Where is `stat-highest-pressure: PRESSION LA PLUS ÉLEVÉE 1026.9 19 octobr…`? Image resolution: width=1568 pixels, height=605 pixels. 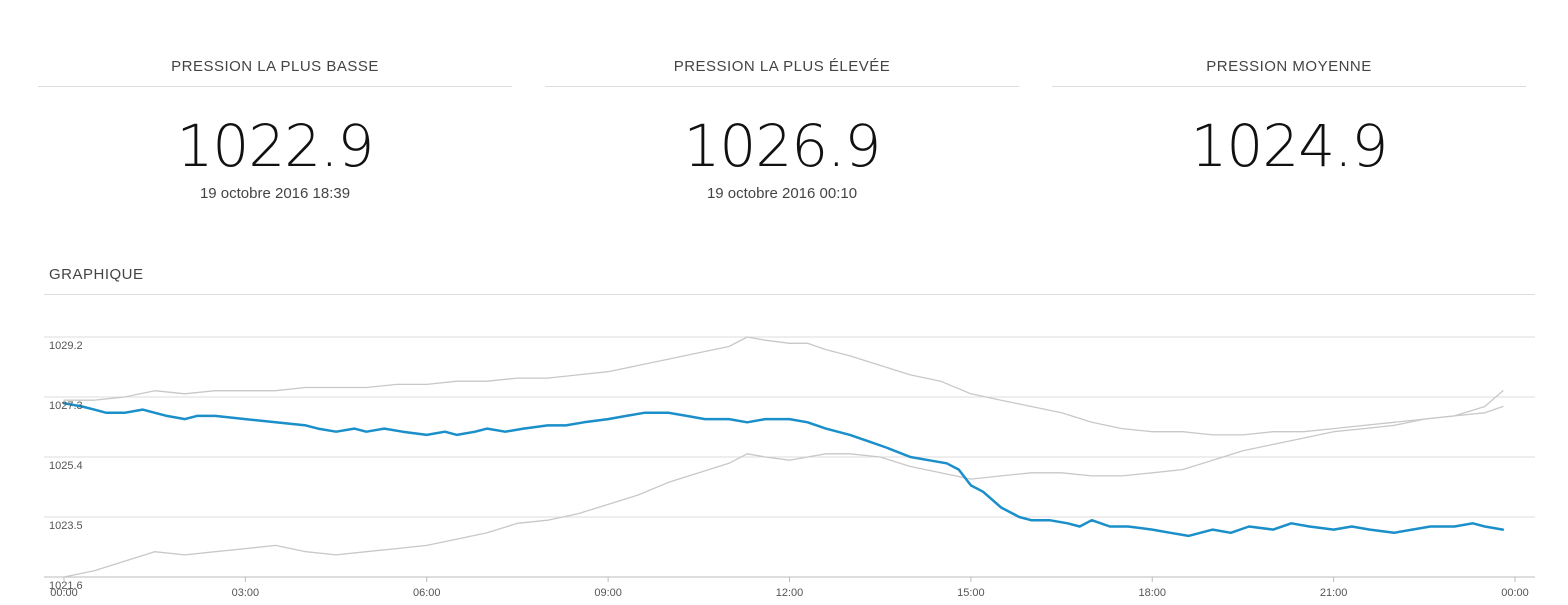 stat-highest-pressure: PRESSION LA PLUS ÉLEVÉE 1026.9 19 octobr… is located at coordinates (782, 101).